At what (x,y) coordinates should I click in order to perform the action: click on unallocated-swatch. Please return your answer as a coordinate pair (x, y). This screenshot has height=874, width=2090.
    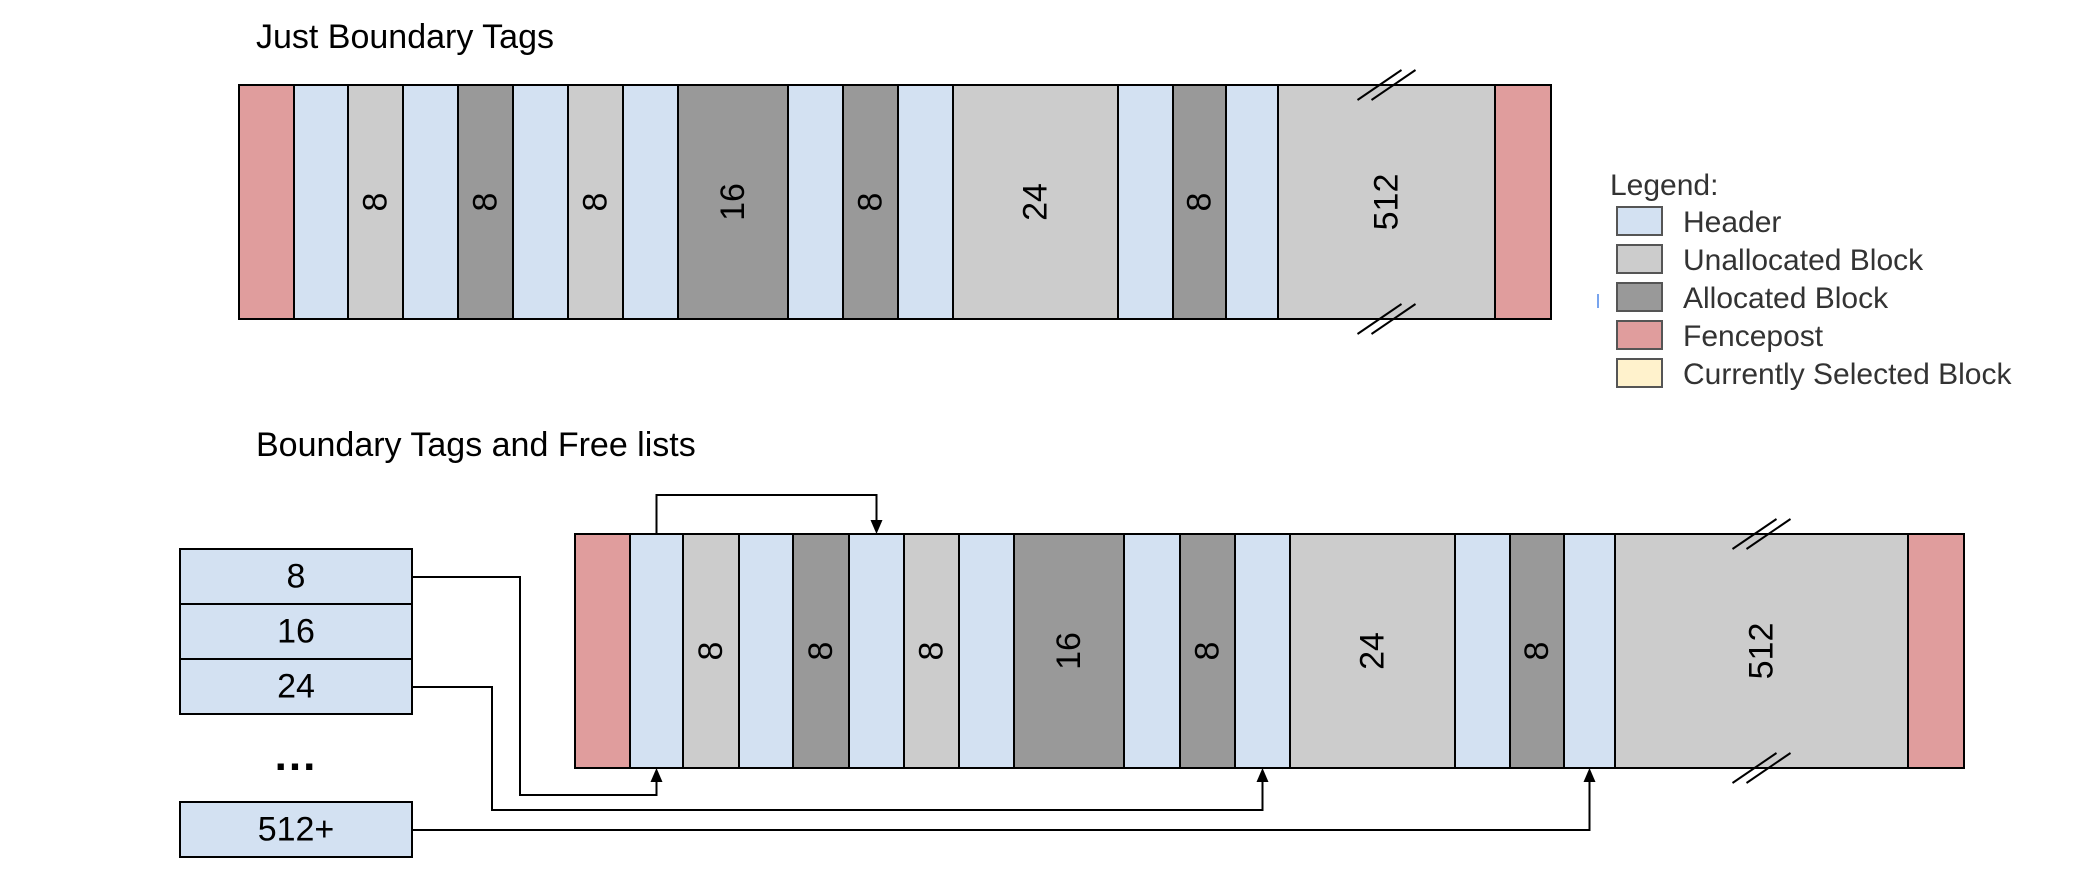
    Looking at the image, I should click on (1639, 259).